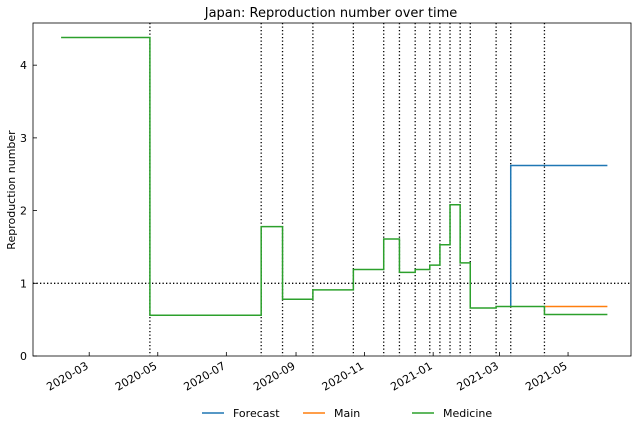 The width and height of the screenshot is (638, 430). Describe the element at coordinates (136, 376) in the screenshot. I see `x-tick-label: 2020-05` at that location.